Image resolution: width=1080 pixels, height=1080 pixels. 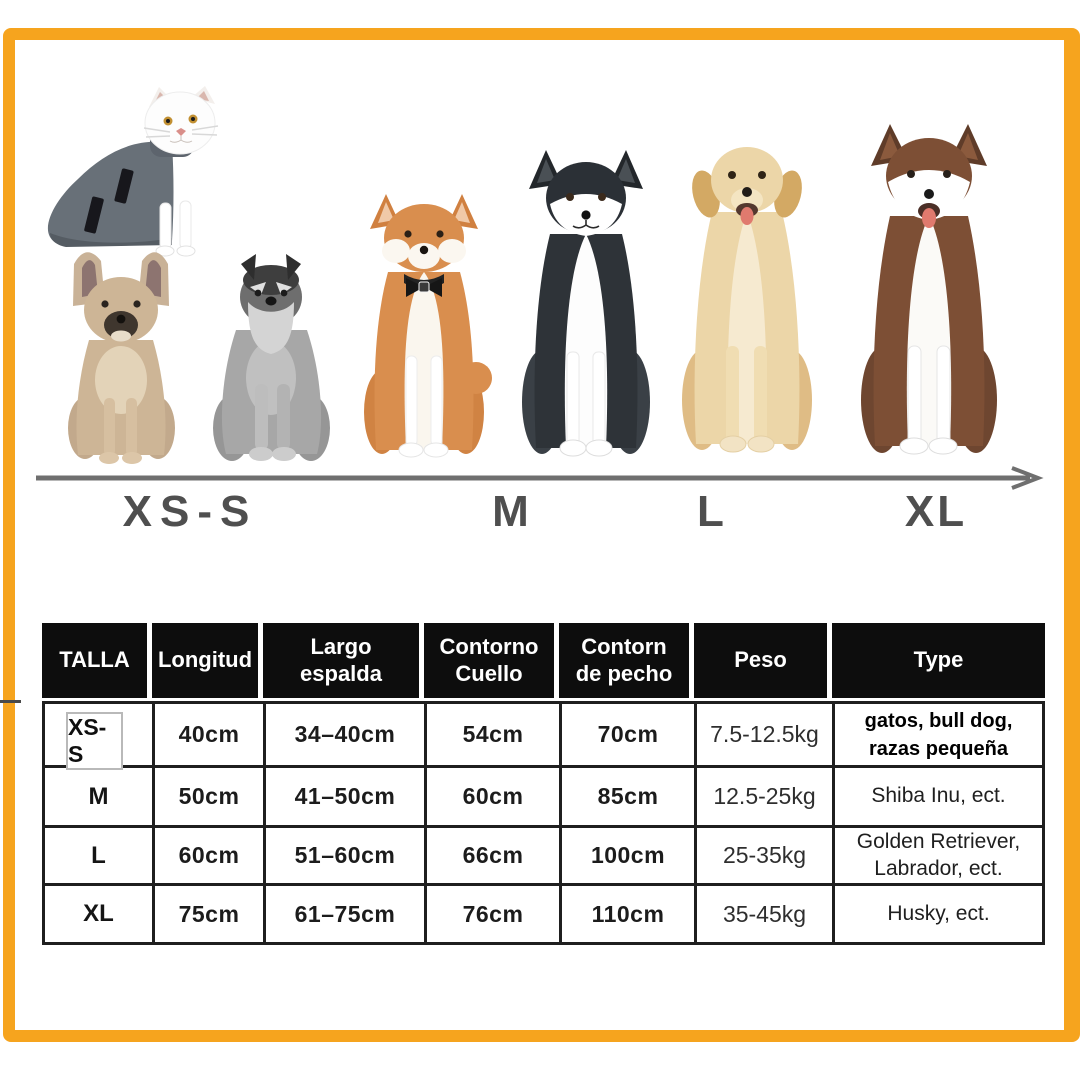 I want to click on header-cell-talla: TALLA, so click(x=97, y=660).